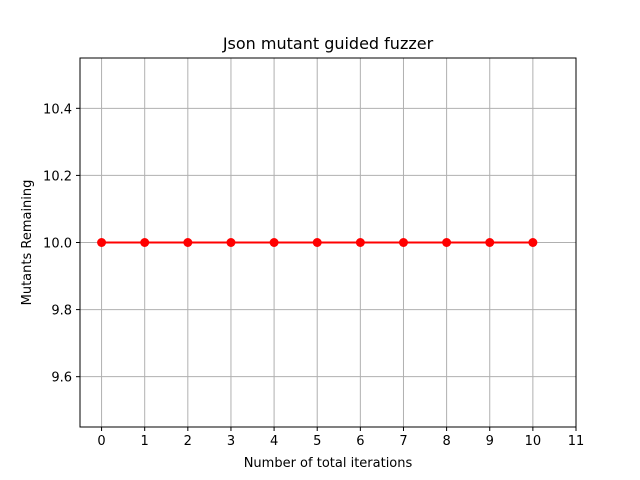 The width and height of the screenshot is (640, 480). Describe the element at coordinates (57, 176) in the screenshot. I see `y-tick-label: 10.2` at that location.